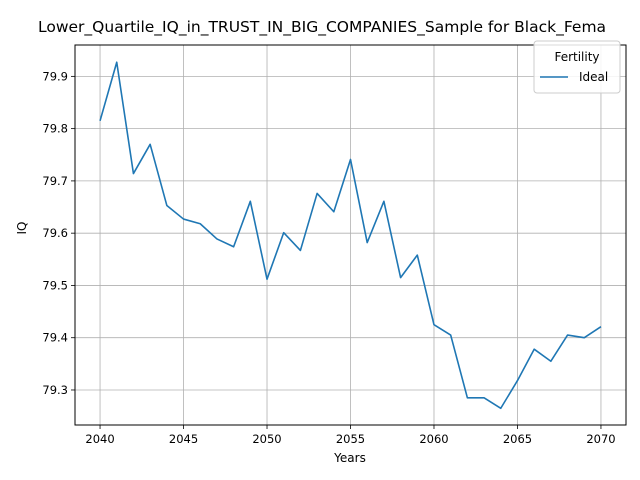 This screenshot has width=640, height=480. I want to click on legend: Fertility Ideal, so click(577, 67).